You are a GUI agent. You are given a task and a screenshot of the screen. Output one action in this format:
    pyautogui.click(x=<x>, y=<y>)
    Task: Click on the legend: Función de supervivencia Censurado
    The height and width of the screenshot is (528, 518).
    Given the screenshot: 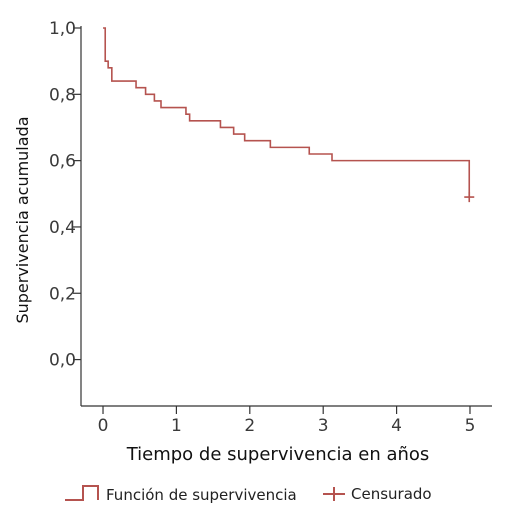 What is the action you would take?
    pyautogui.click(x=248, y=494)
    